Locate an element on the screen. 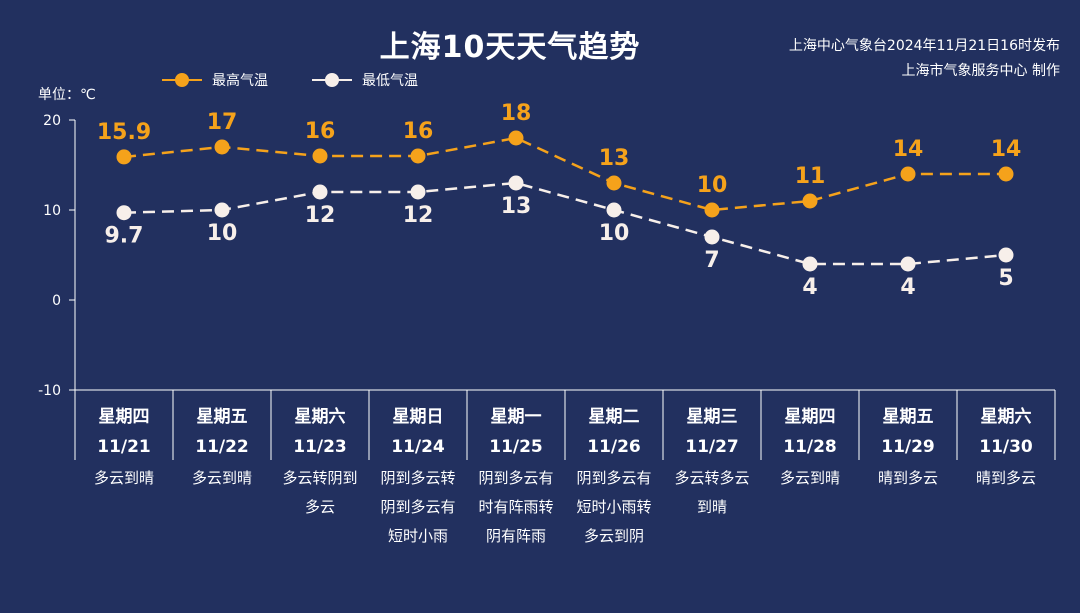 The height and width of the screenshot is (613, 1080). chart-title: 上海10天天气趋势 is located at coordinates (510, 47).